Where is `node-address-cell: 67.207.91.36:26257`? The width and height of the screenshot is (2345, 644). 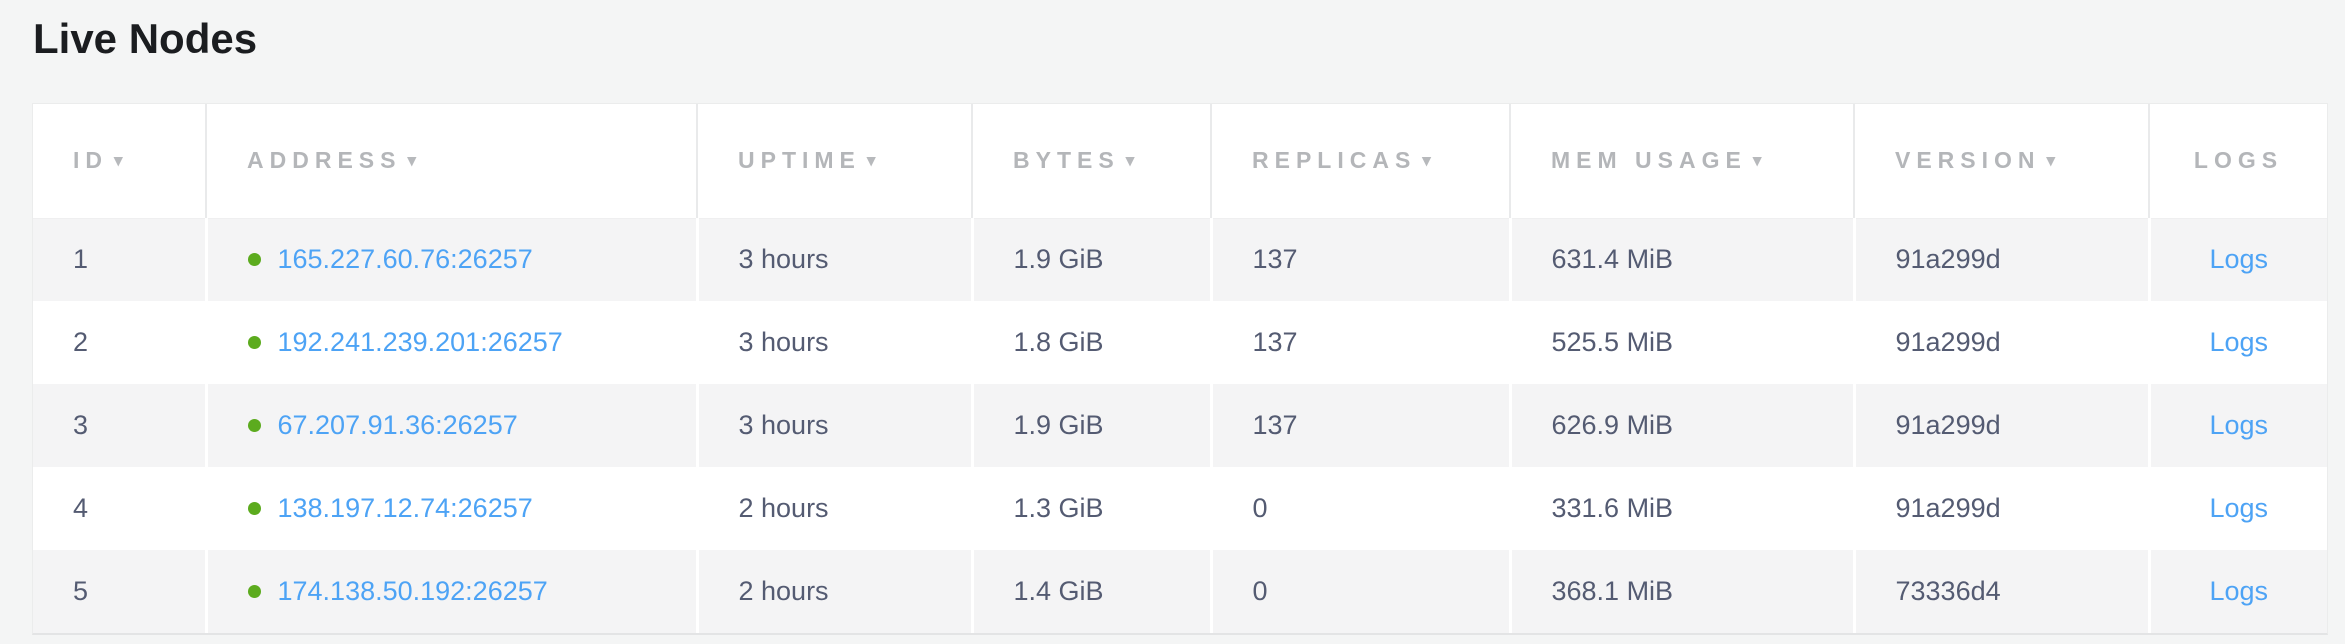 node-address-cell: 67.207.91.36:26257 is located at coordinates (452, 425).